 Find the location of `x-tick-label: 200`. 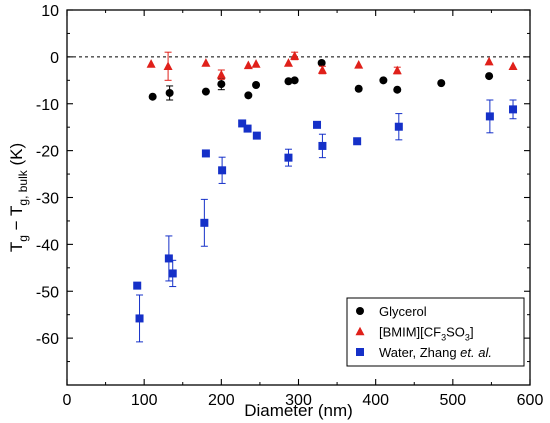

x-tick-label: 200 is located at coordinates (221, 400).